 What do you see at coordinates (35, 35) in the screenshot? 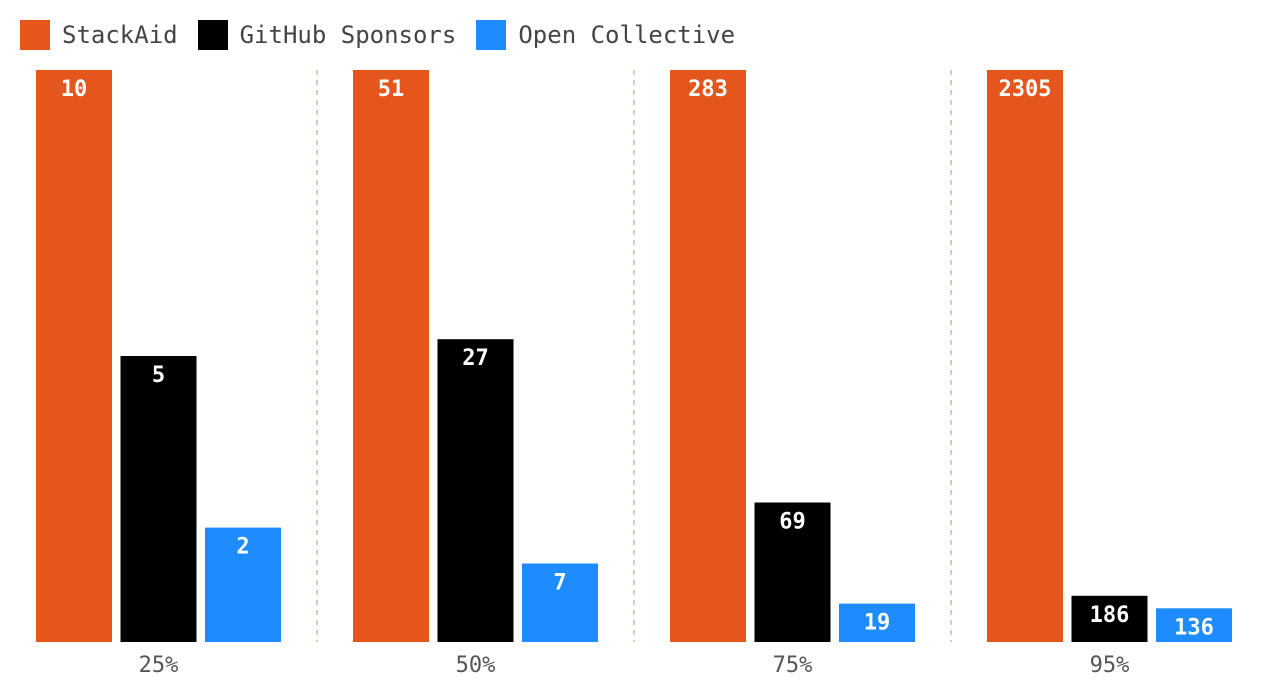
I see `legend-swatch-stackaid` at bounding box center [35, 35].